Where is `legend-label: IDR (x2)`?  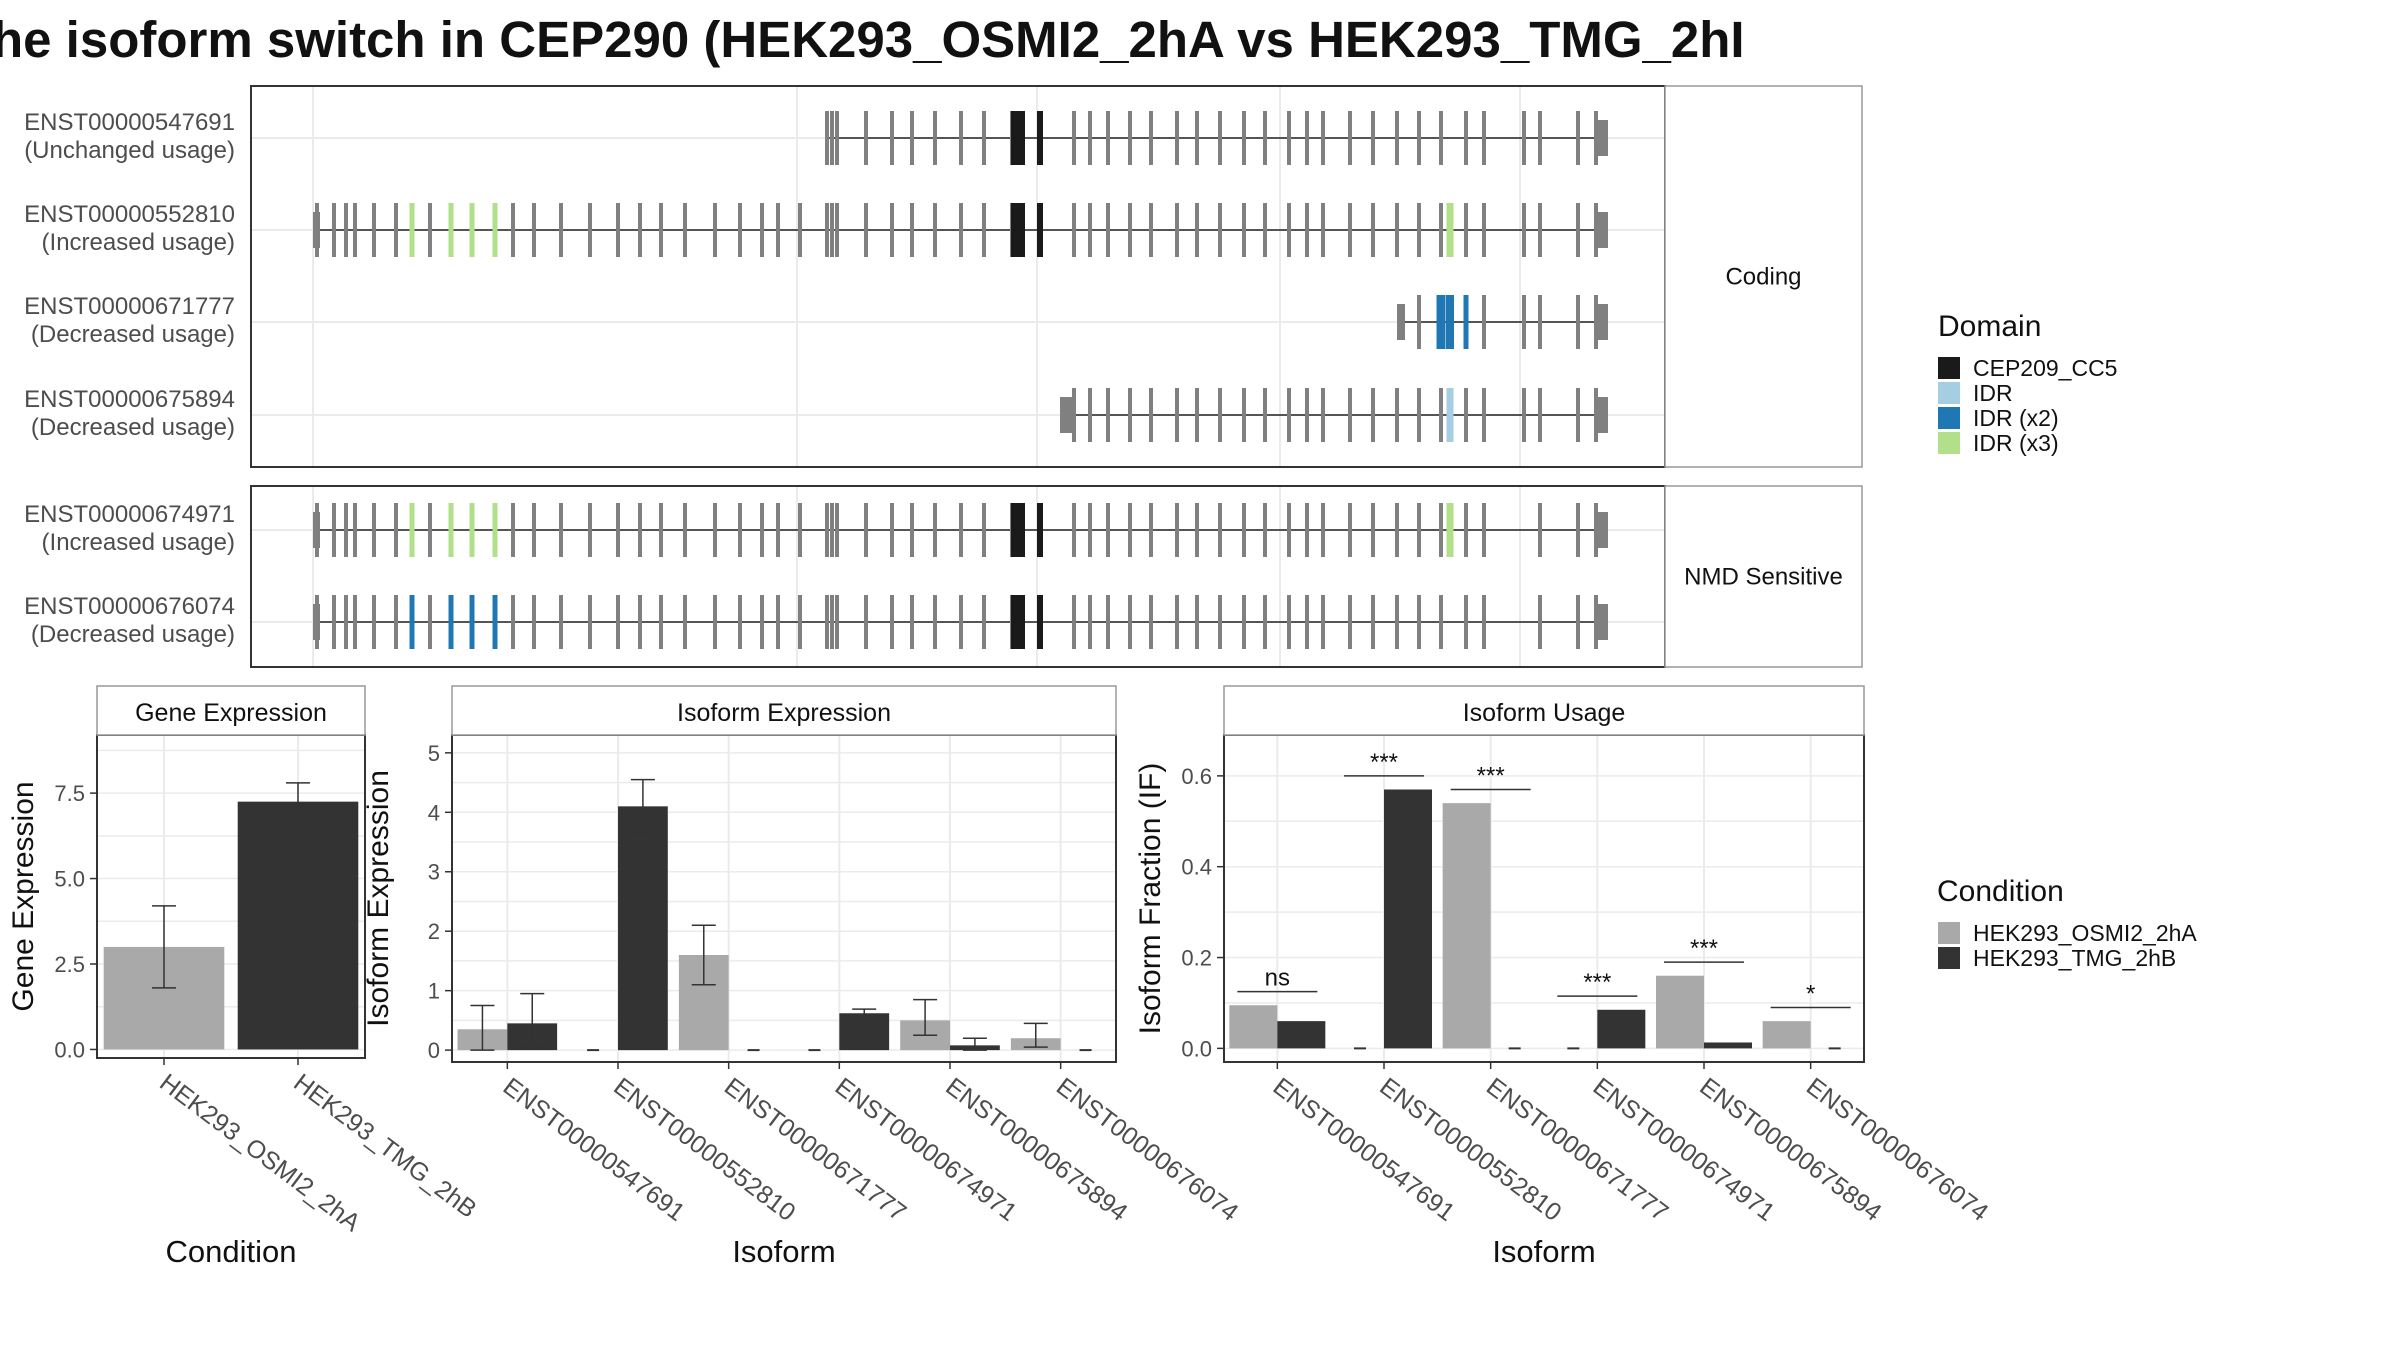 legend-label: IDR (x2) is located at coordinates (2016, 418).